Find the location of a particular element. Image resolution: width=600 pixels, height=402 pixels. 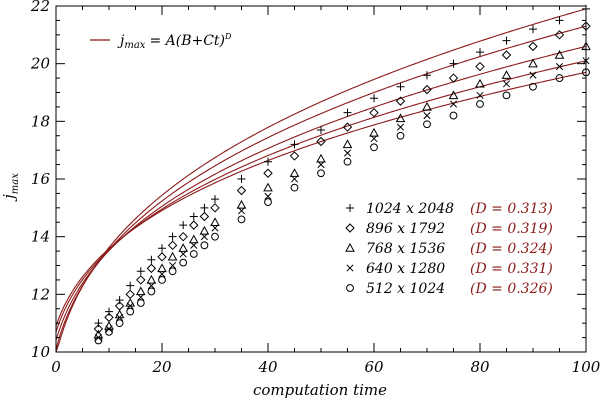

y-tick-label: 14 is located at coordinates (40, 237).